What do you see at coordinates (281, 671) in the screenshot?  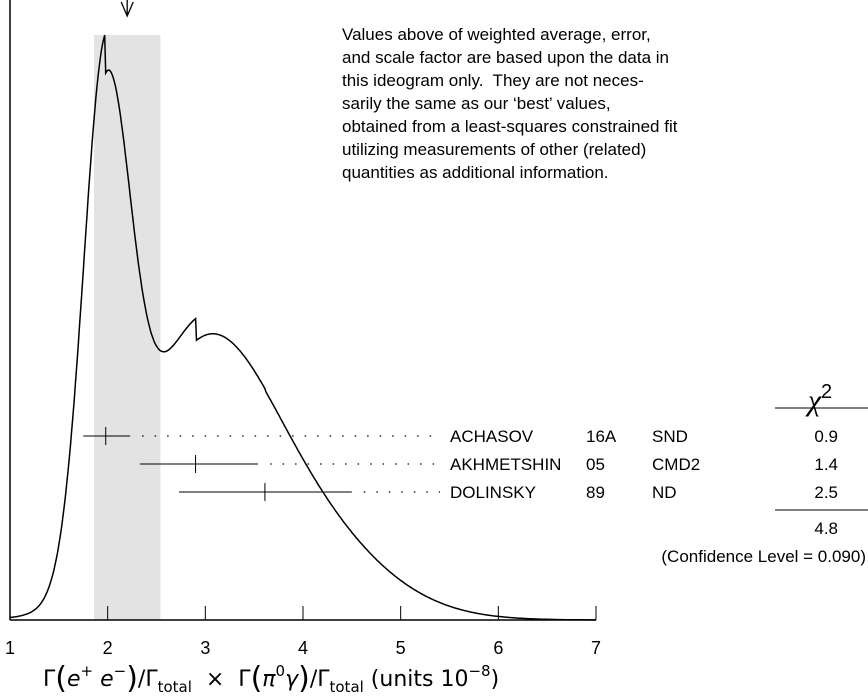 I see `x-label-part: 0` at bounding box center [281, 671].